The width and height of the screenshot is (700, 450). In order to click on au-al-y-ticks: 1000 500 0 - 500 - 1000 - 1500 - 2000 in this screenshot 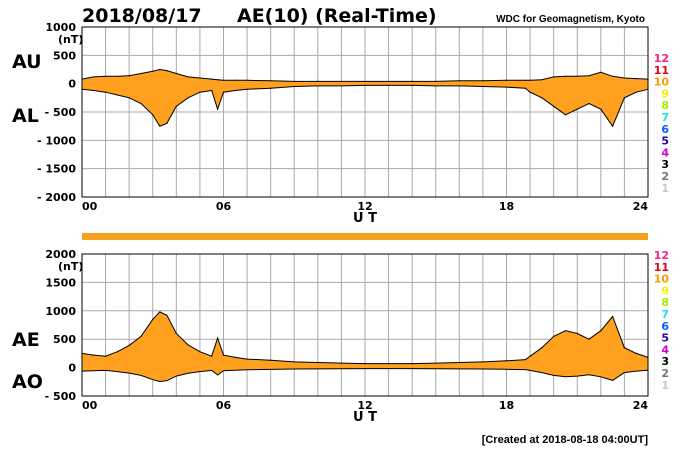, I will do `click(56, 112)`.